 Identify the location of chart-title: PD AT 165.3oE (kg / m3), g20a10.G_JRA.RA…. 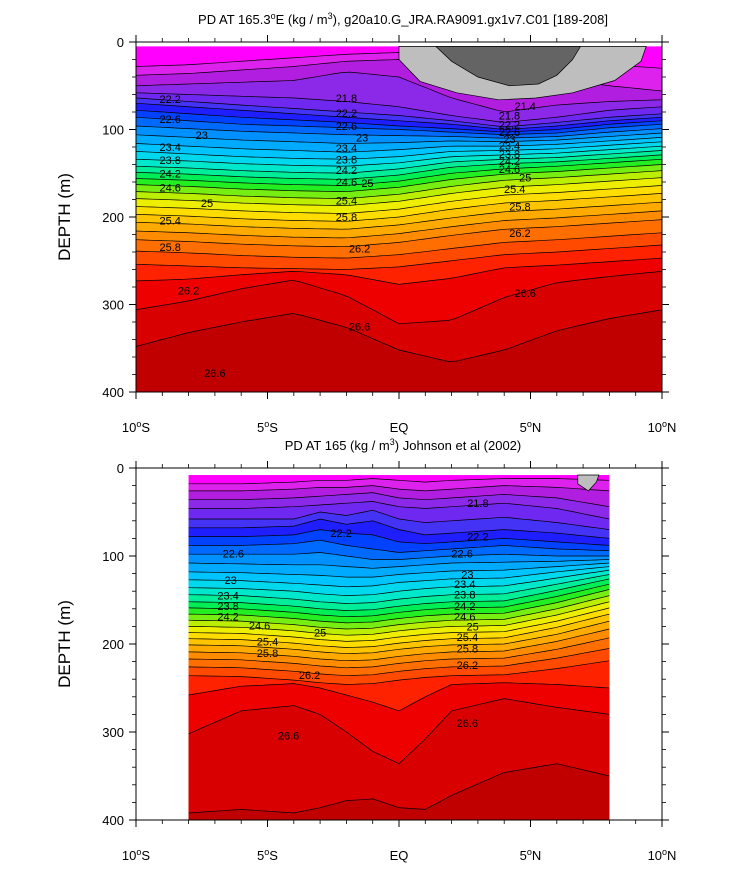
(403, 19).